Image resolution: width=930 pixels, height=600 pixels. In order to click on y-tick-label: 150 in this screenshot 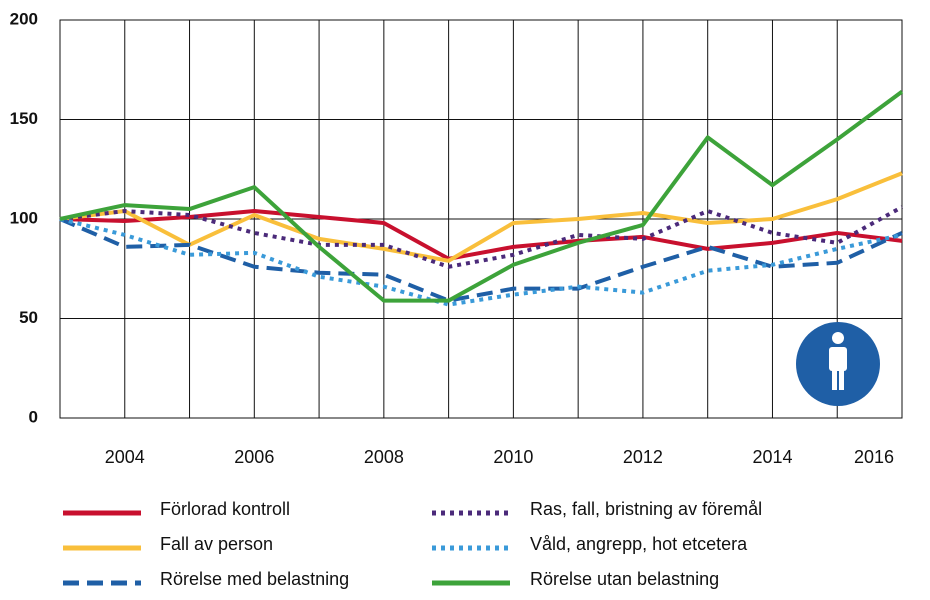, I will do `click(24, 118)`.